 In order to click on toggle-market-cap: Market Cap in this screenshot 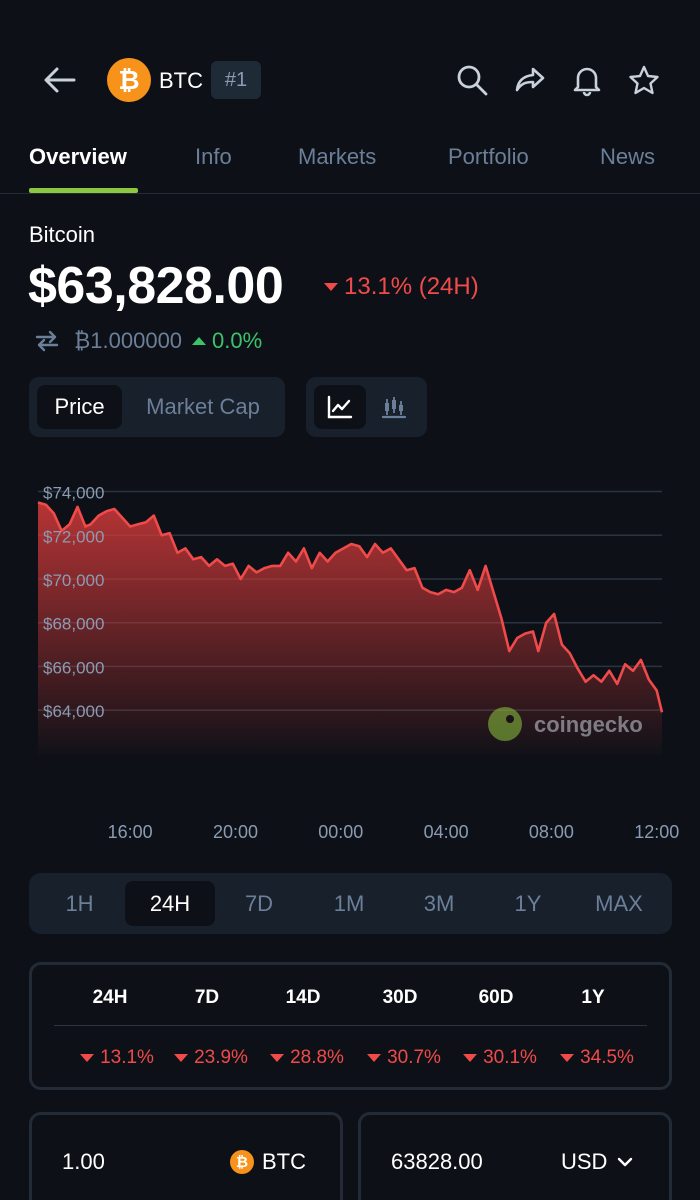, I will do `click(203, 406)`.